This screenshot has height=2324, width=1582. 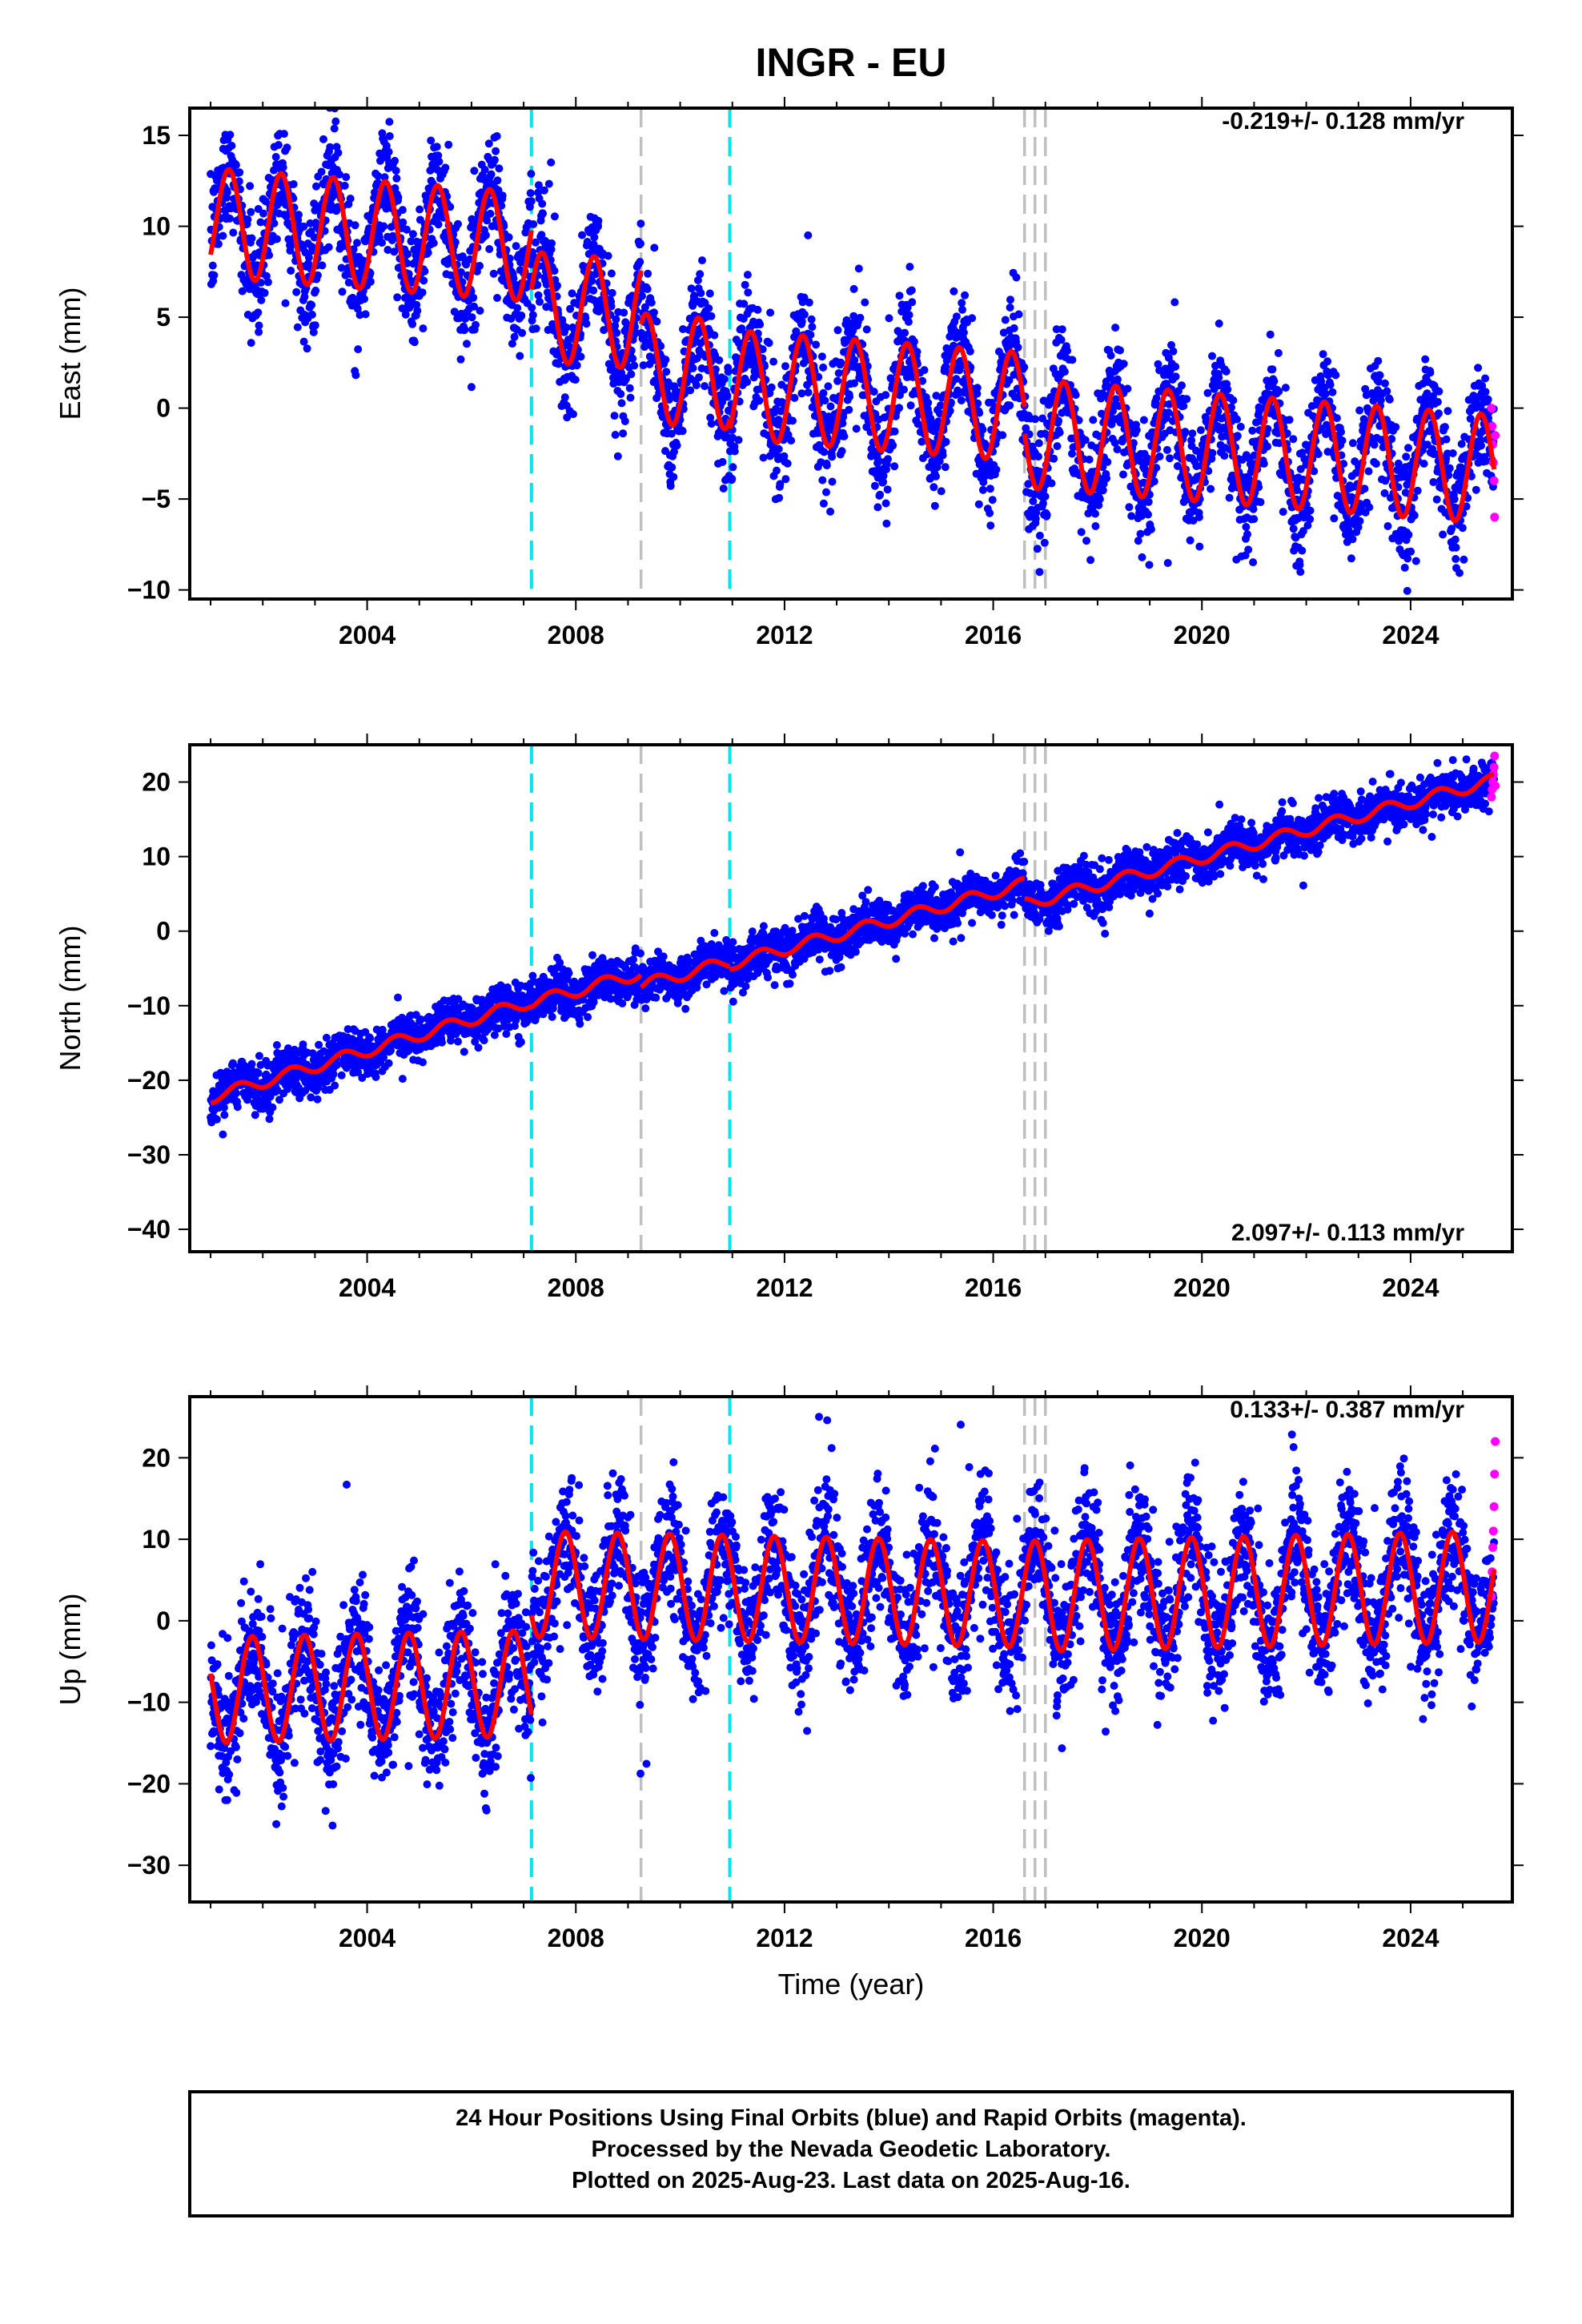 I want to click on rapid-point, so click(x=1494, y=480).